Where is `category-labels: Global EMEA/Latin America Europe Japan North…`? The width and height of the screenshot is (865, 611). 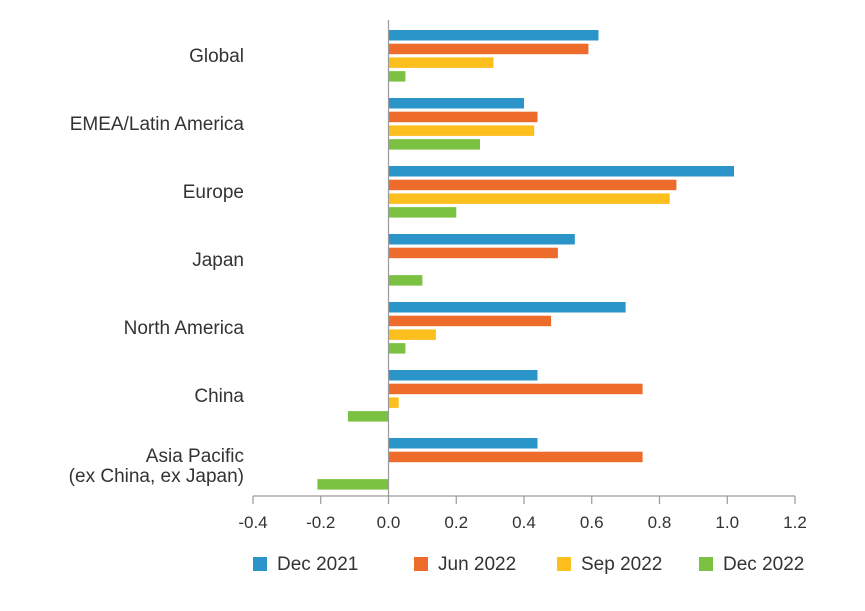 category-labels: Global EMEA/Latin America Europe Japan North… is located at coordinates (157, 266).